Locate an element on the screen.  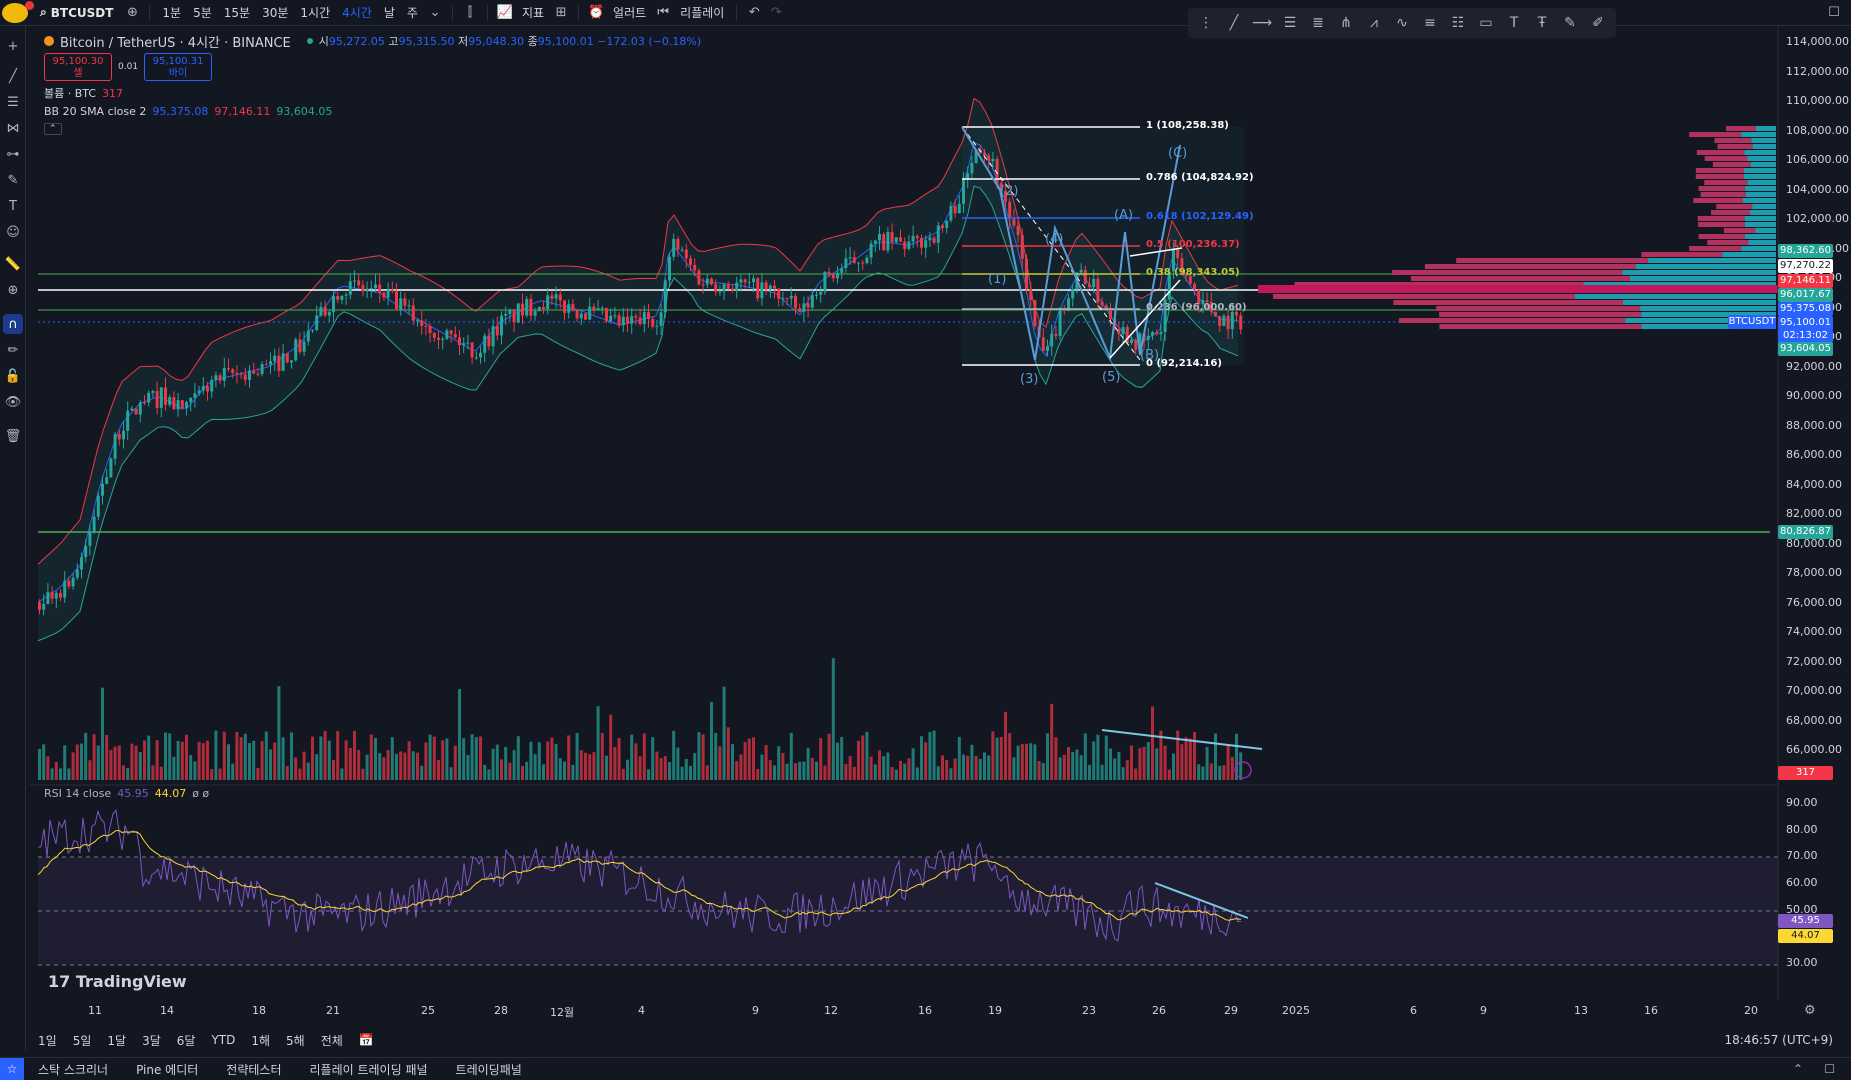
clock-readout: 18:46:57 (UTC+9) is located at coordinates (1778, 1040).